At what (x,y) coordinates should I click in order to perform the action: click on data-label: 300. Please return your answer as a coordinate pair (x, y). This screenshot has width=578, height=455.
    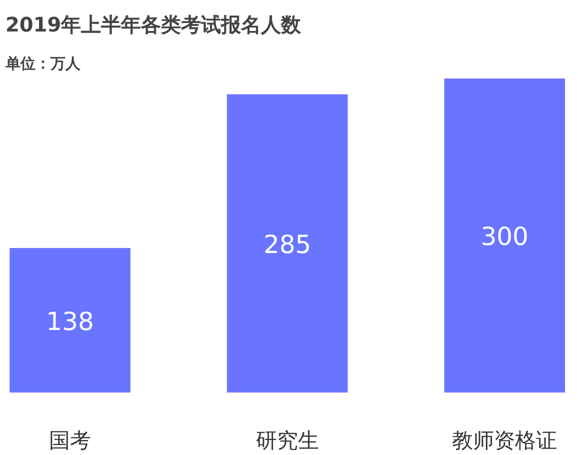
    Looking at the image, I should click on (504, 236).